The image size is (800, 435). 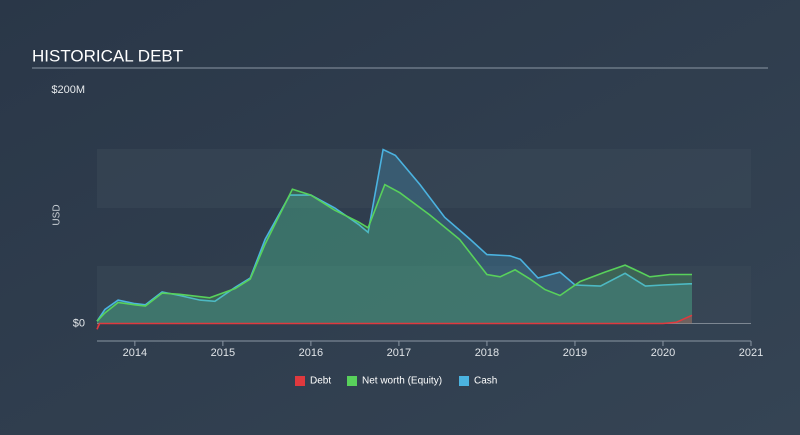 What do you see at coordinates (57, 214) in the screenshot?
I see `y-axis-label: USD` at bounding box center [57, 214].